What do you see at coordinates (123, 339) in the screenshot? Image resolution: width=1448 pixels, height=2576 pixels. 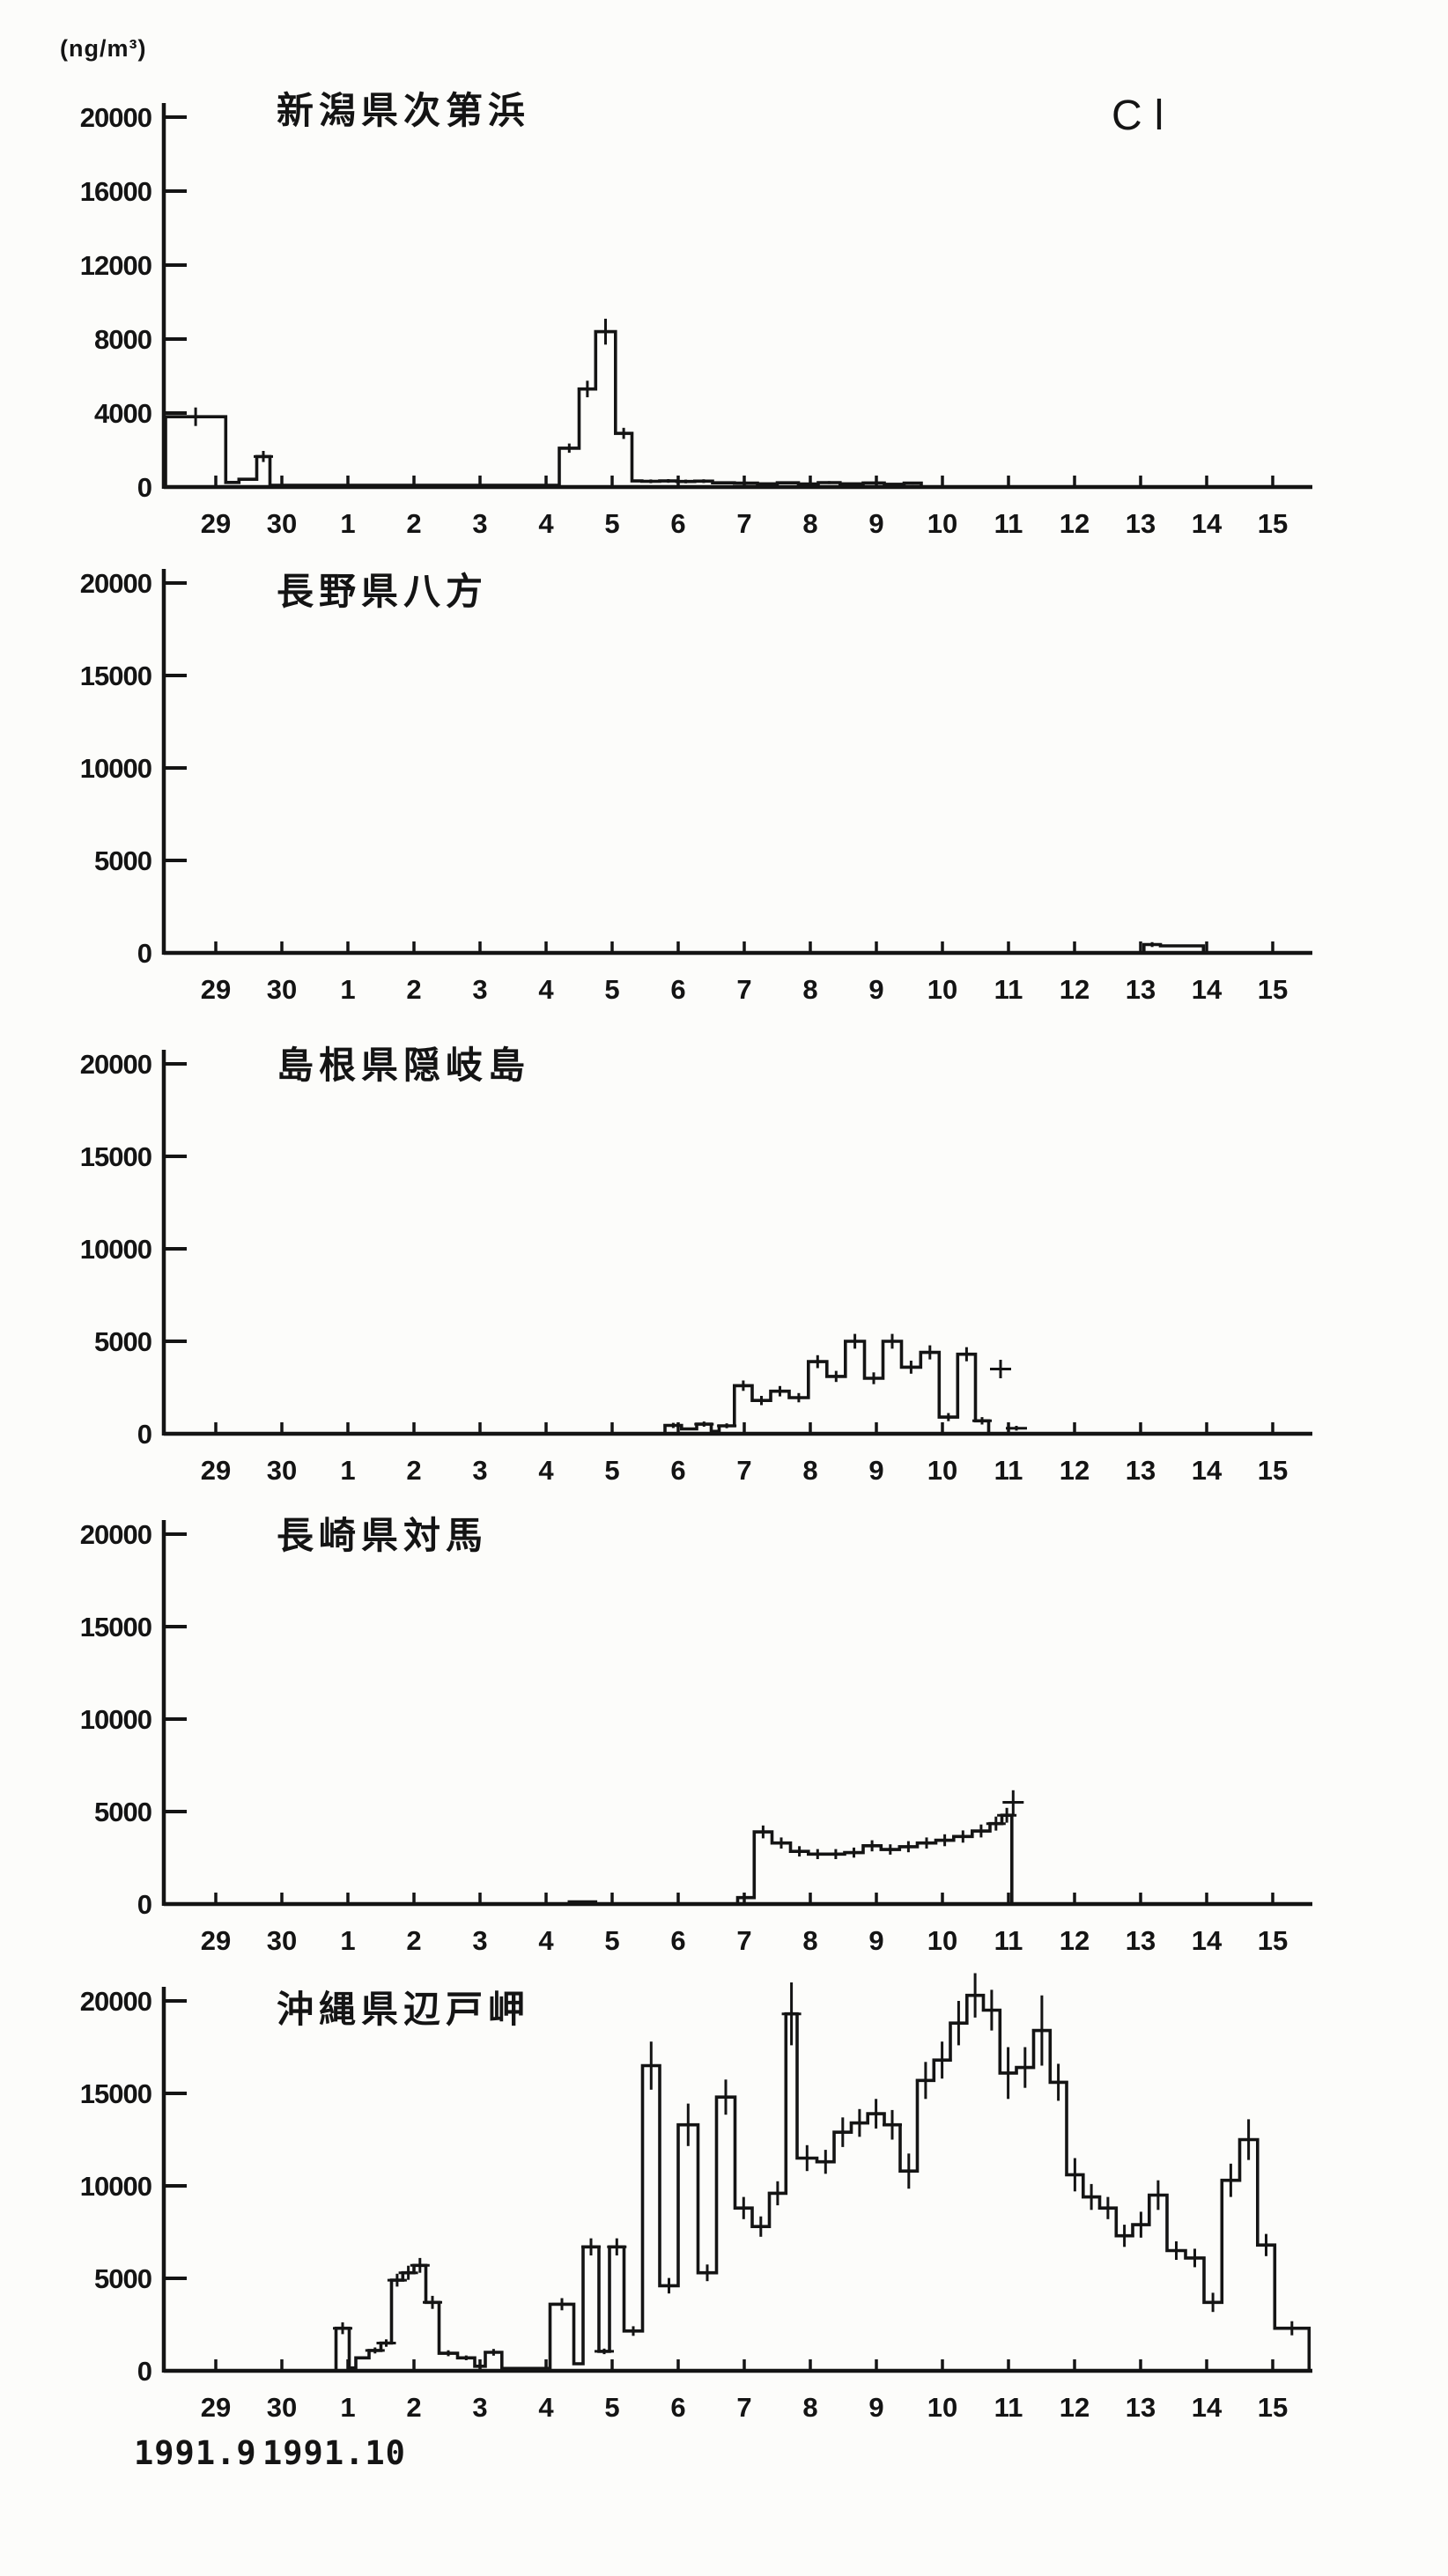 I see `y-tick-label: 8000` at bounding box center [123, 339].